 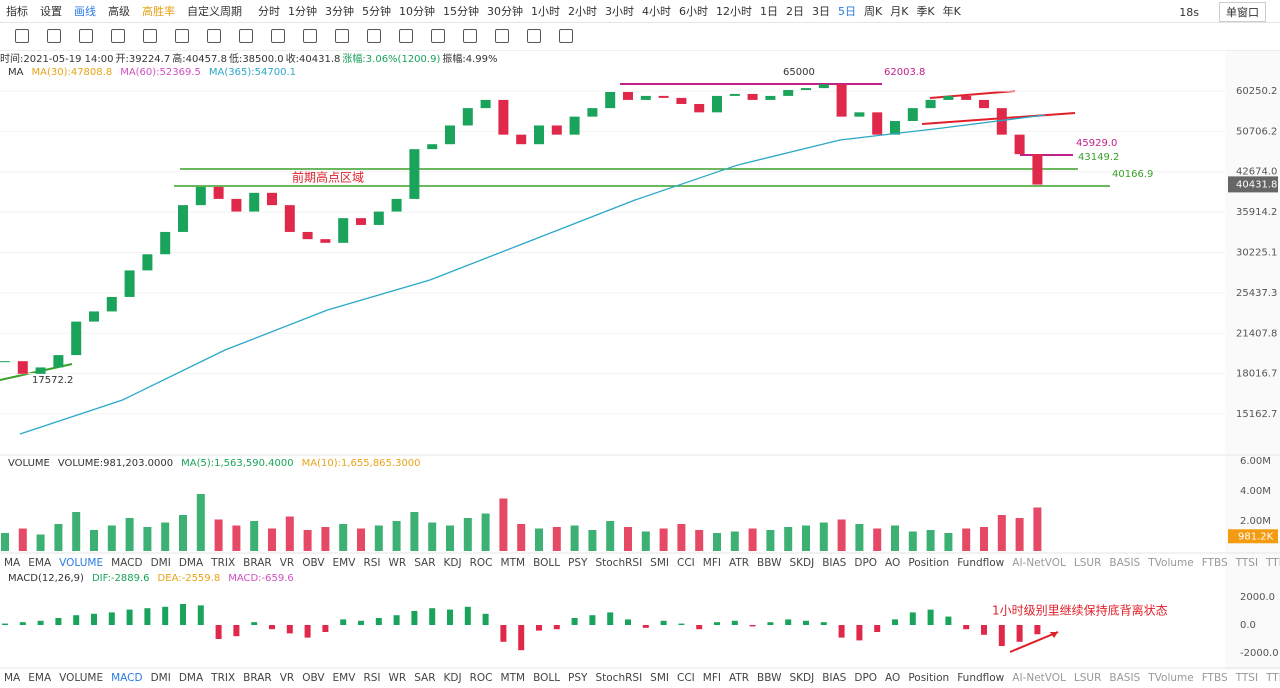 I want to click on period: 季K, so click(x=925, y=11).